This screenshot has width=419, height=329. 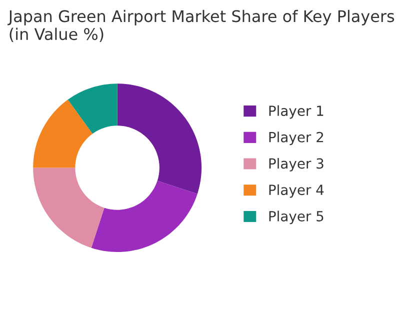 What do you see at coordinates (296, 191) in the screenshot?
I see `legend-label: Player 4` at bounding box center [296, 191].